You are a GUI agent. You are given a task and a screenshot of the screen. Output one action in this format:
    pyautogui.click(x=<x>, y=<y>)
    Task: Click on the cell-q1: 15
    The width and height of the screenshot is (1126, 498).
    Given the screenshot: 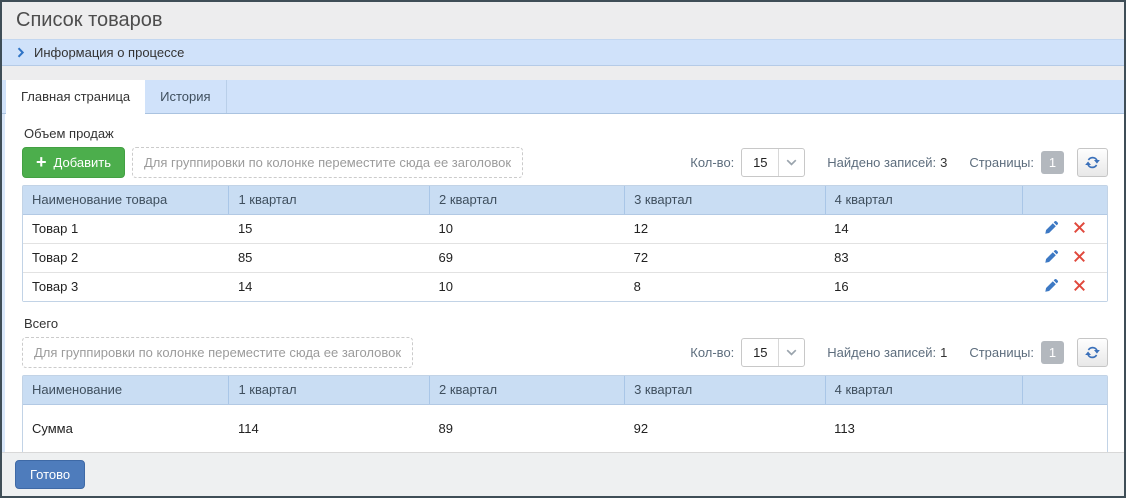 What is the action you would take?
    pyautogui.click(x=329, y=229)
    